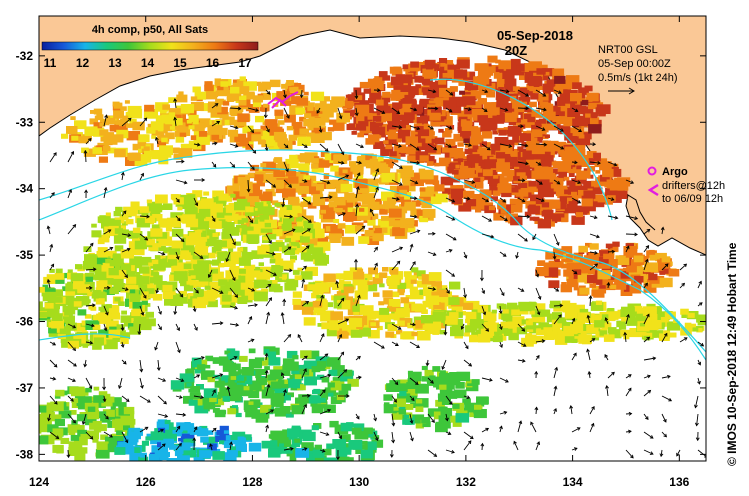 The width and height of the screenshot is (749, 496). I want to click on colorbar-ramp, so click(150, 46).